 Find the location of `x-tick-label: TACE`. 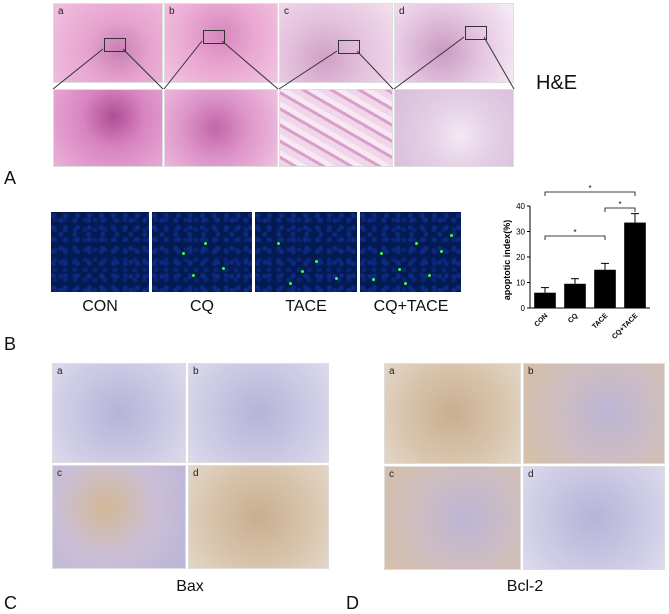

x-tick-label: TACE is located at coordinates (600, 321).